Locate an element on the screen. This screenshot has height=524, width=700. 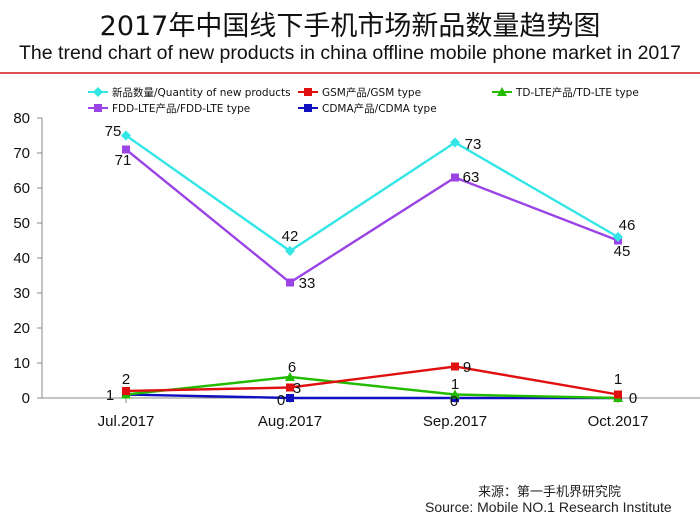
data-label: 63 is located at coordinates (471, 177).